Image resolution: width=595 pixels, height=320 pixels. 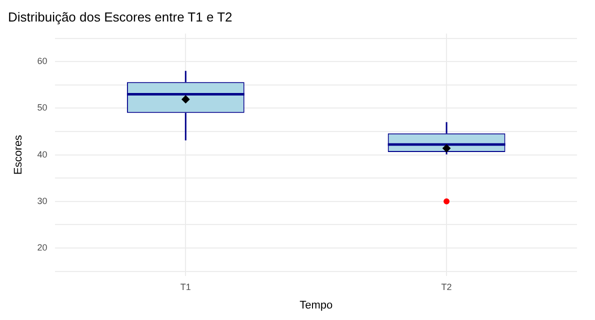 What do you see at coordinates (446, 287) in the screenshot?
I see `x-tick-label: T2` at bounding box center [446, 287].